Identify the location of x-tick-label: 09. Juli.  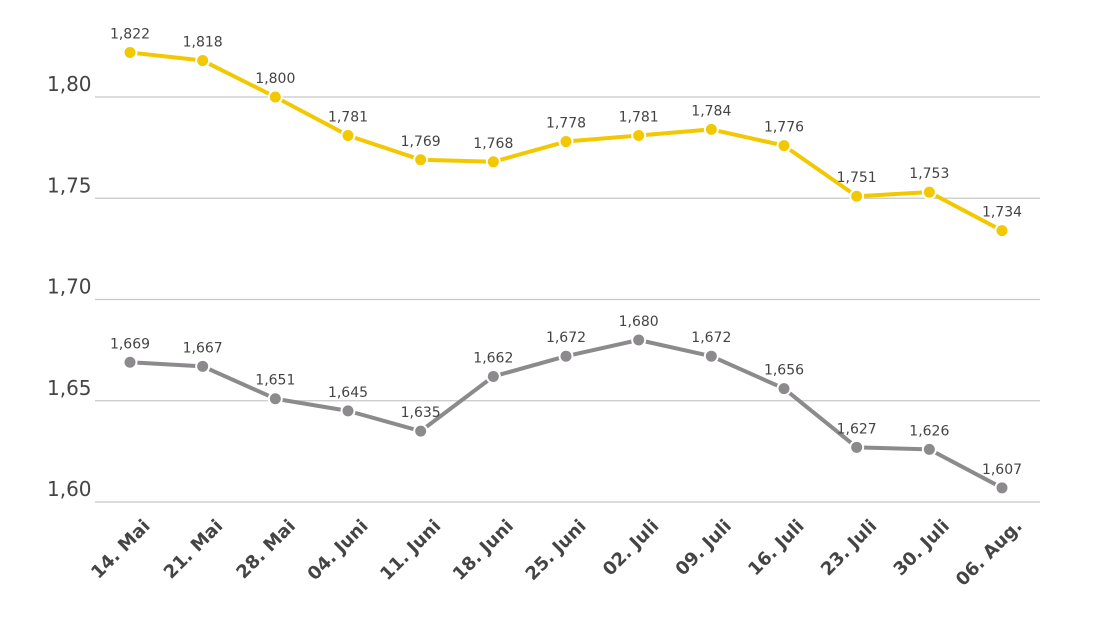
(704, 548).